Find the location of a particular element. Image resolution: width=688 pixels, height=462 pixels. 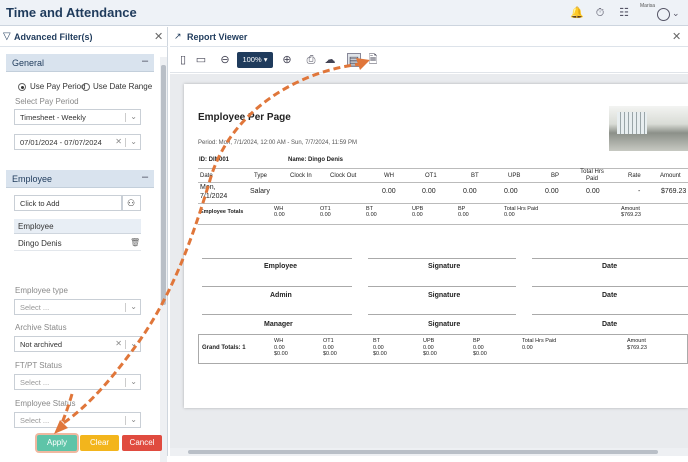

sig-signature: Signature is located at coordinates (444, 266).